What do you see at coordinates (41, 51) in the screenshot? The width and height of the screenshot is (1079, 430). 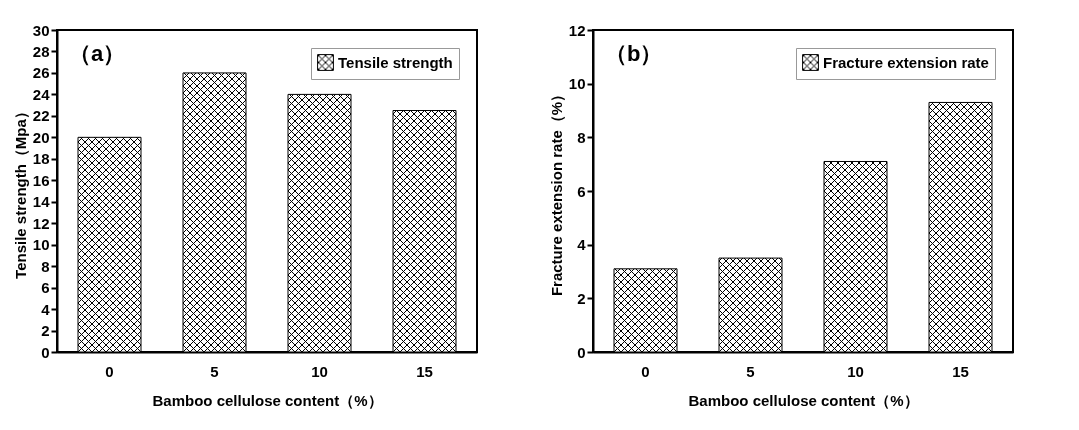 I see `y-tick-label: 28` at bounding box center [41, 51].